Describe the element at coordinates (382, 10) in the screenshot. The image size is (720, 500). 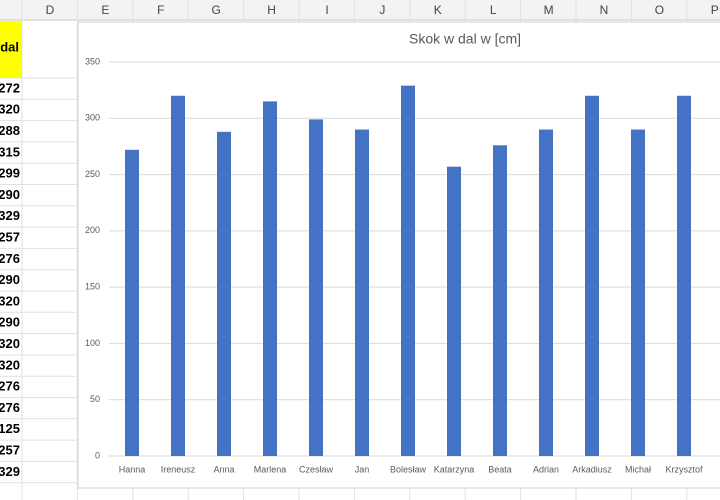
I see `column-header: J` at that location.